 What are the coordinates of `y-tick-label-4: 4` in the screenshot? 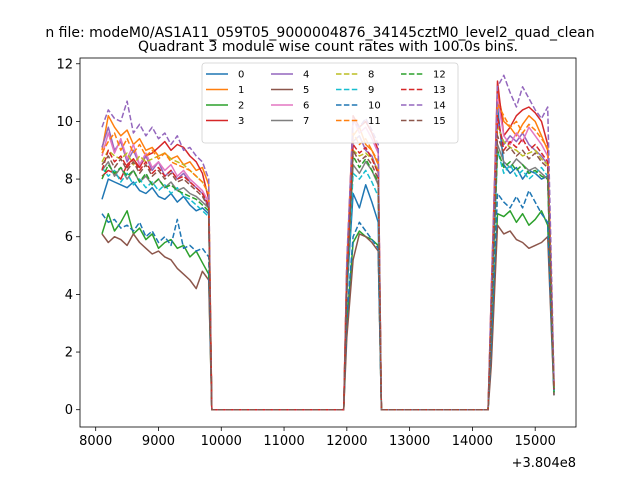 It's located at (69, 295).